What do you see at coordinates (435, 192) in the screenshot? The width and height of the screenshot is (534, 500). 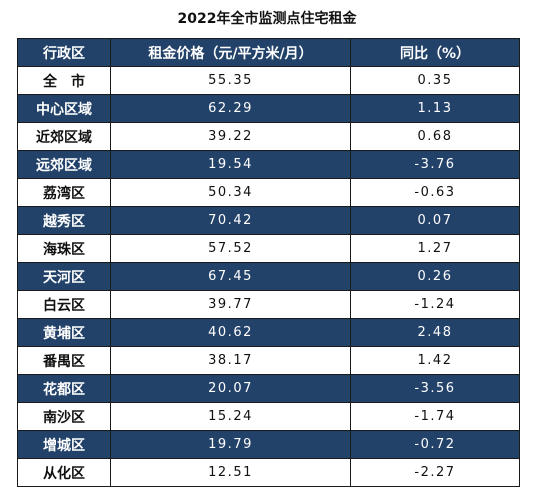 I see `yoy-cell: -0.63` at bounding box center [435, 192].